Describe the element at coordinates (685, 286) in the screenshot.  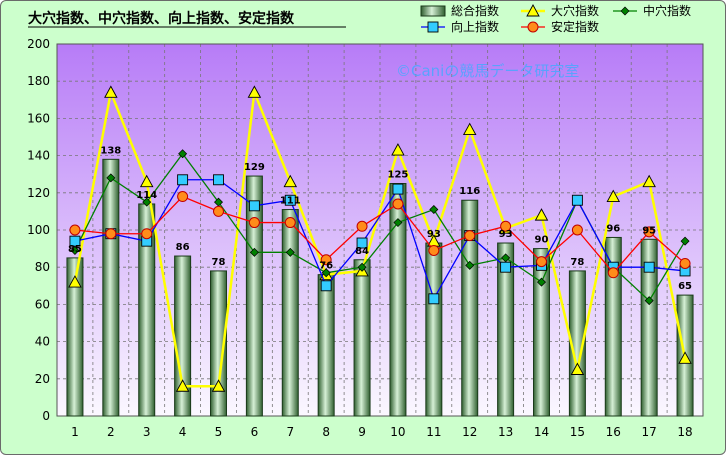
I see `data-label-sogo: 65` at that location.